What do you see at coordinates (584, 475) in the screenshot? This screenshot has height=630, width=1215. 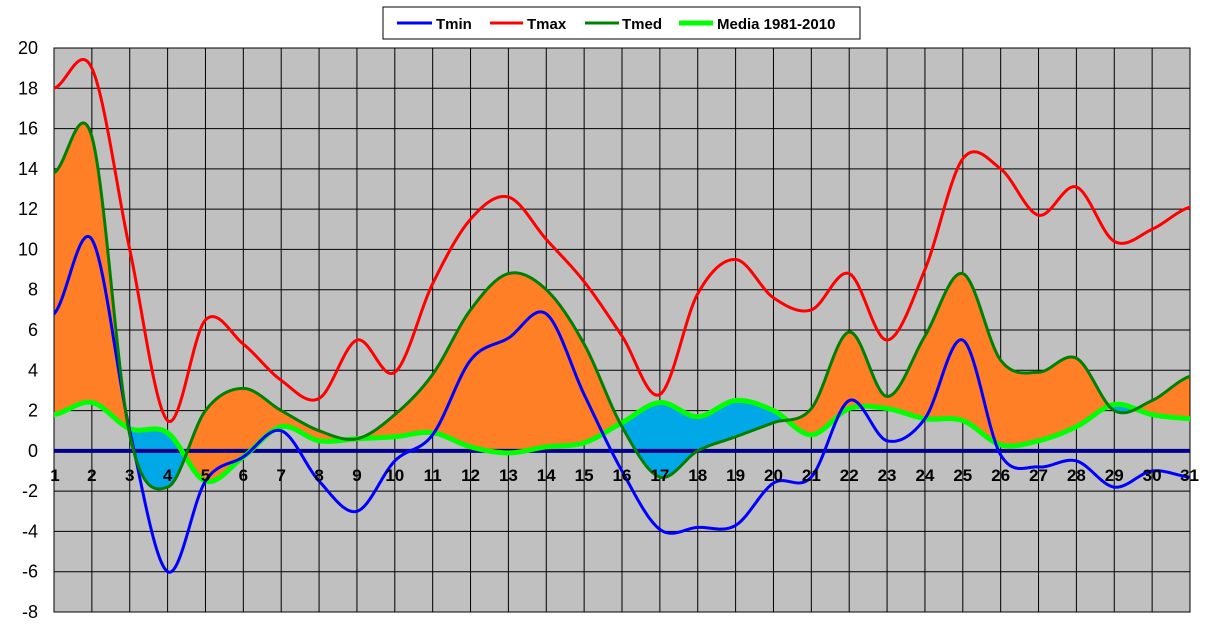 I see `x-tick-label: 15` at bounding box center [584, 475].